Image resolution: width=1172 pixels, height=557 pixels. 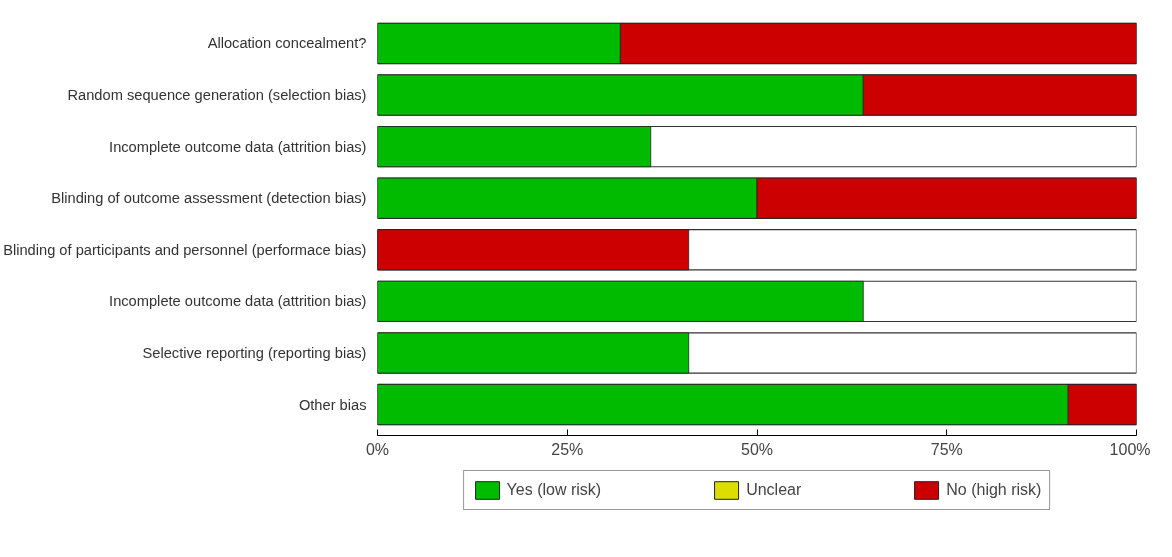 What do you see at coordinates (946, 449) in the screenshot?
I see `x-tick-label: 75%` at bounding box center [946, 449].